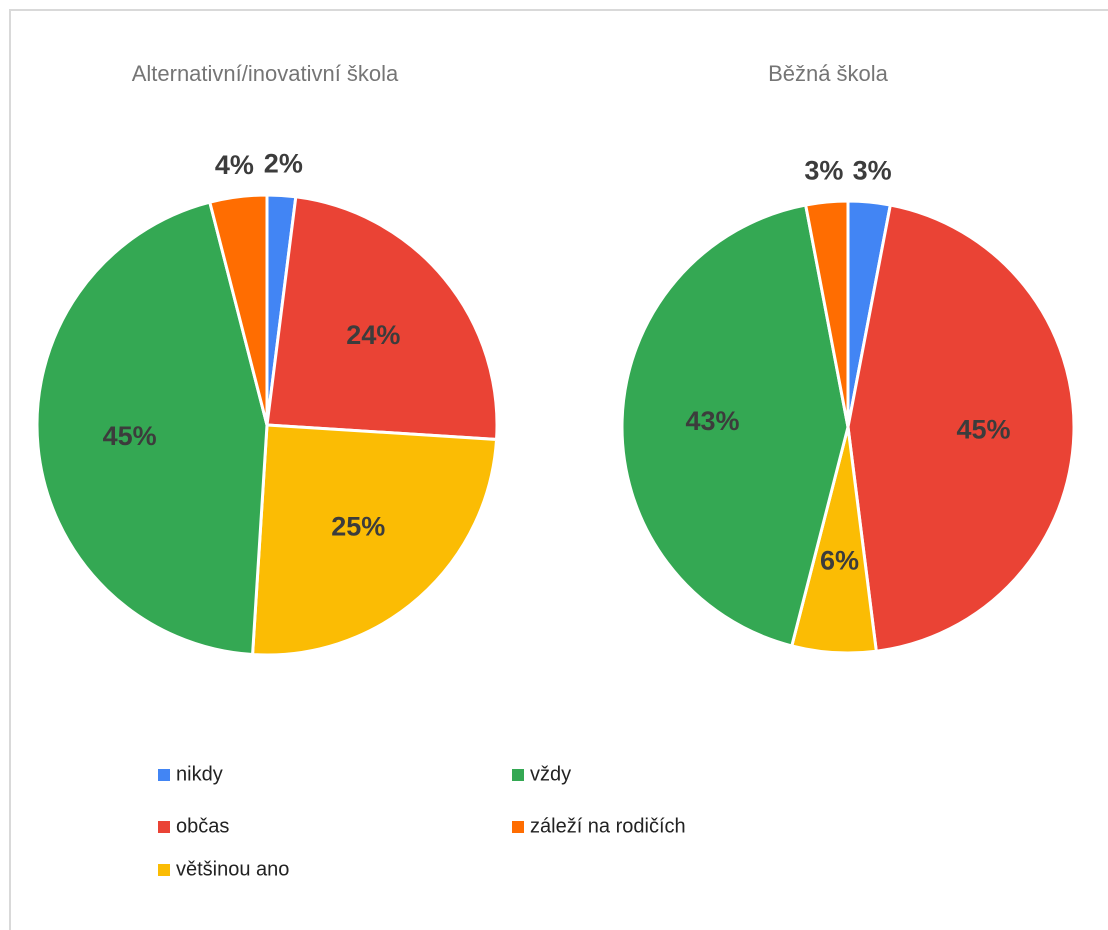  I want to click on pie-title: Běžná škola, so click(828, 73).